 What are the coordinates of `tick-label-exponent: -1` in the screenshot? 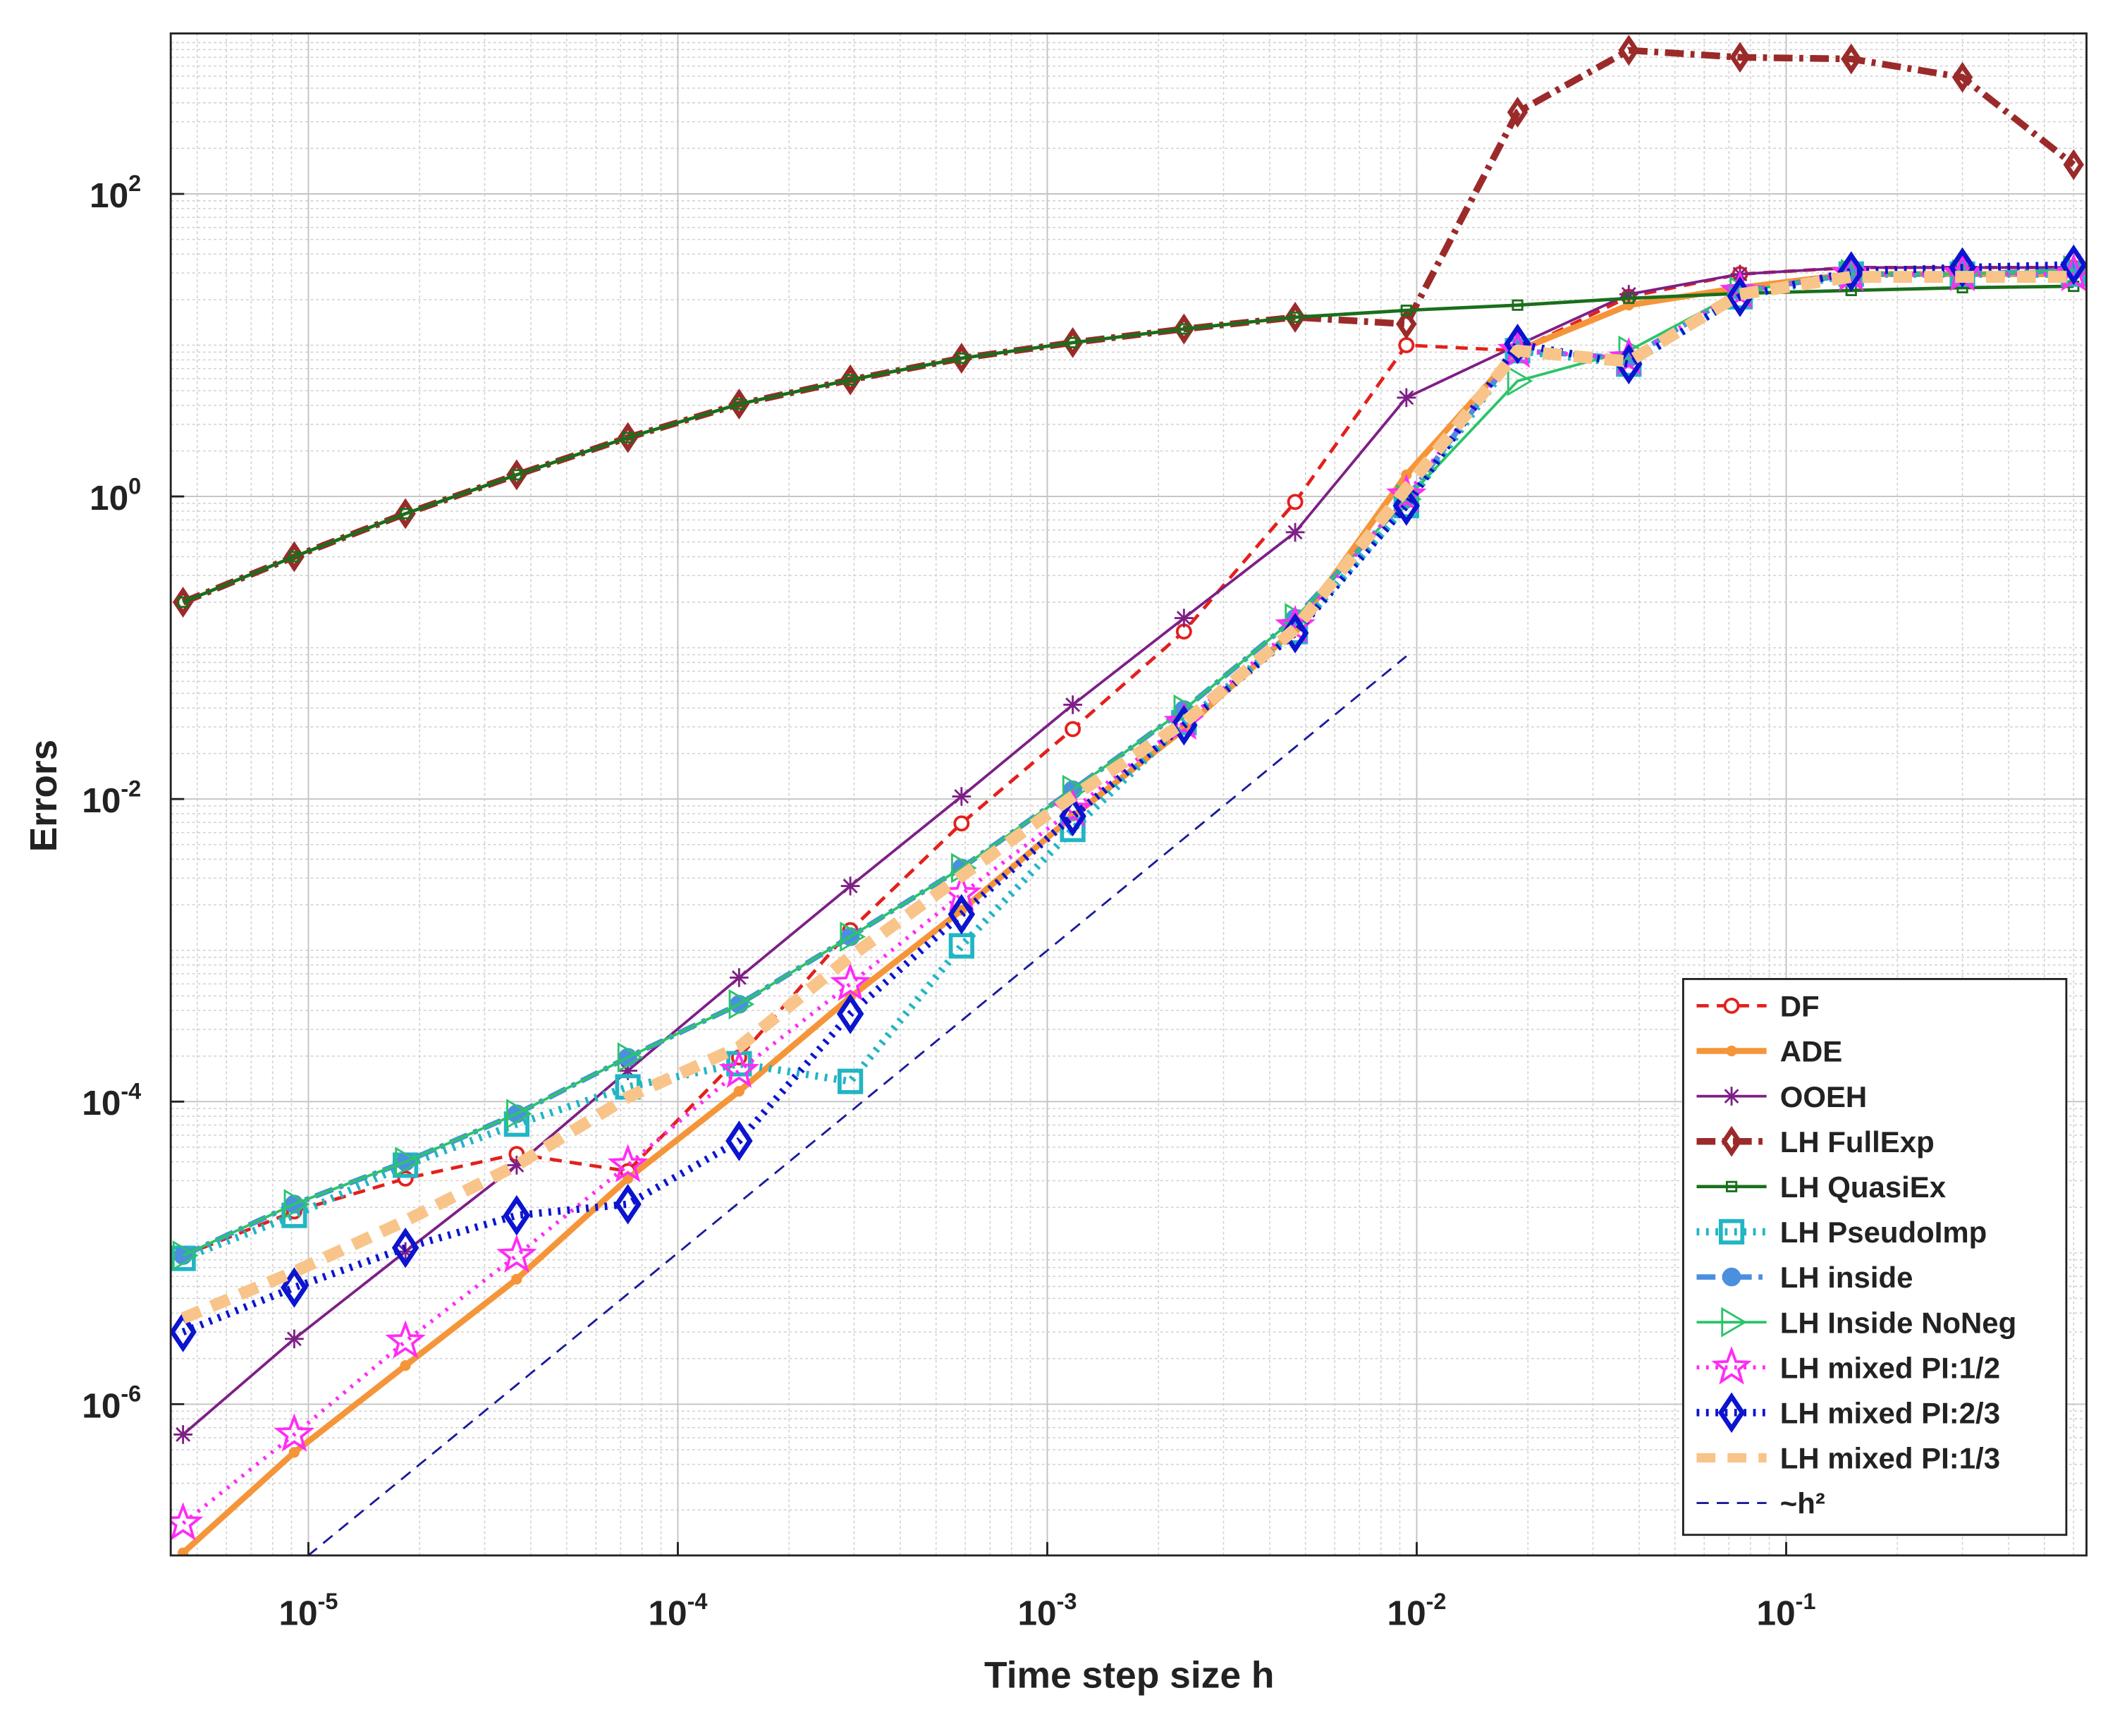 It's located at (1806, 1602).